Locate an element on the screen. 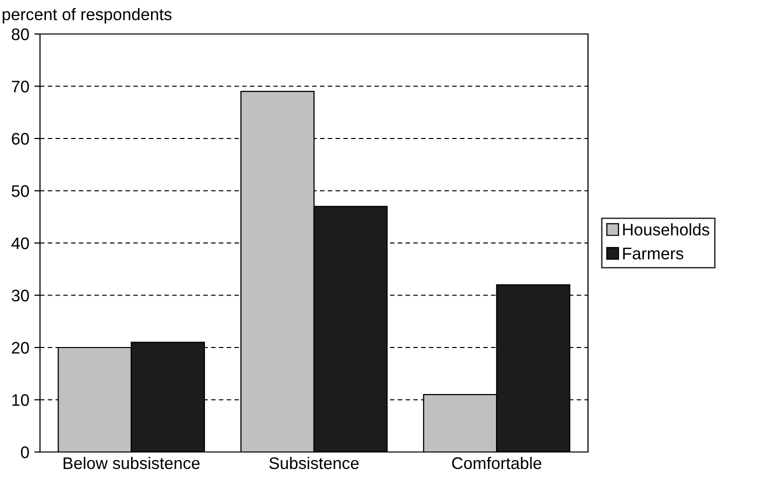 The height and width of the screenshot is (486, 776). x-tick-label: Subsistence is located at coordinates (314, 463).